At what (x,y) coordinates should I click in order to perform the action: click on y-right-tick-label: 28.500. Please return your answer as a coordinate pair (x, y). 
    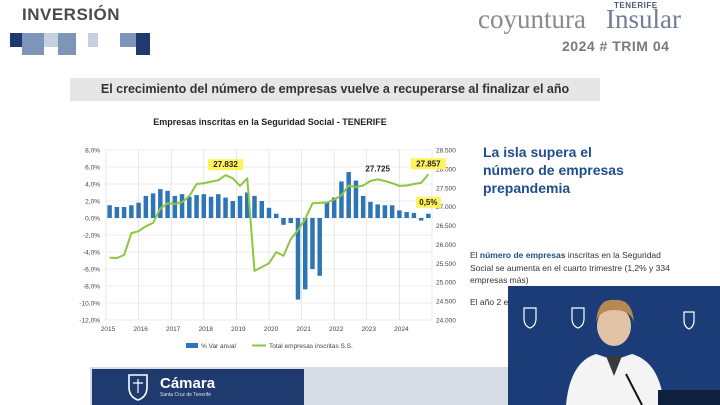
    Looking at the image, I should click on (446, 151).